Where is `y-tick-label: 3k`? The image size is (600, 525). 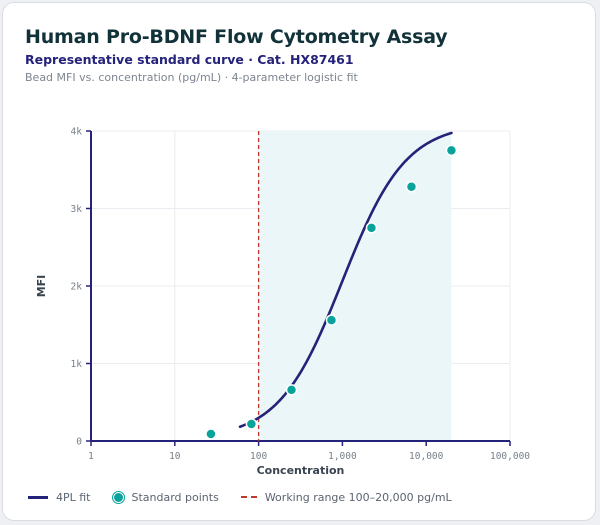
y-tick-label: 3k is located at coordinates (77, 209).